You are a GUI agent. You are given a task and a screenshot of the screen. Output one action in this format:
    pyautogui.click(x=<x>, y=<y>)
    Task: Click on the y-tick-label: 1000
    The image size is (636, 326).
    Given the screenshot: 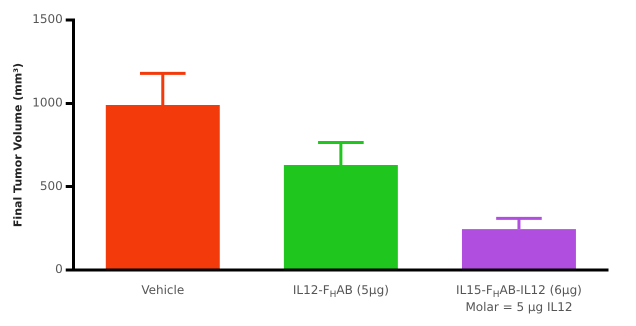 What is the action you would take?
    pyautogui.click(x=47, y=102)
    